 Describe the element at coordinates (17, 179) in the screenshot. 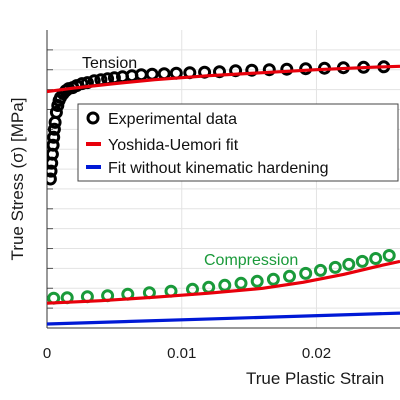

I see `y-axis-label: True Stress (σ) [MPa]` at that location.